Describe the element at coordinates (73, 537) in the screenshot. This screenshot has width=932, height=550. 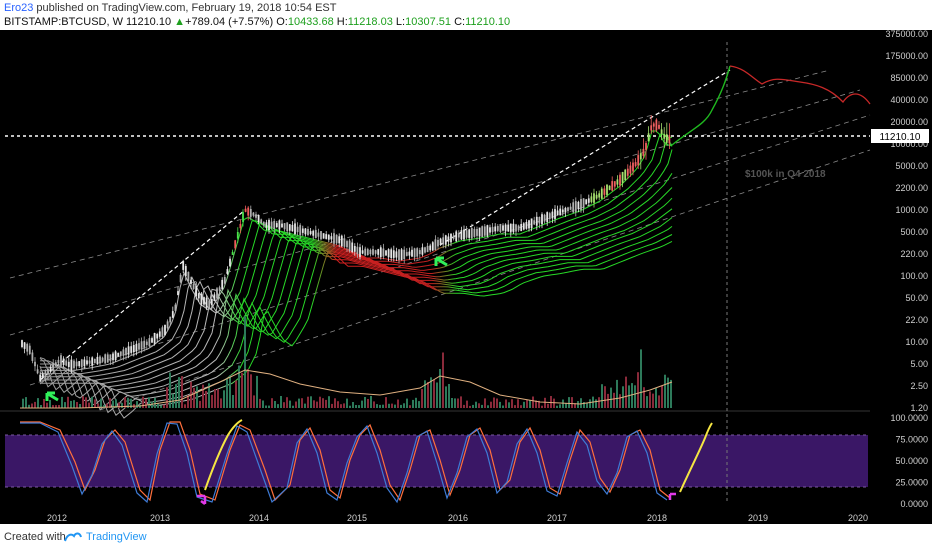
I see `tradingview-logo-icon` at that location.